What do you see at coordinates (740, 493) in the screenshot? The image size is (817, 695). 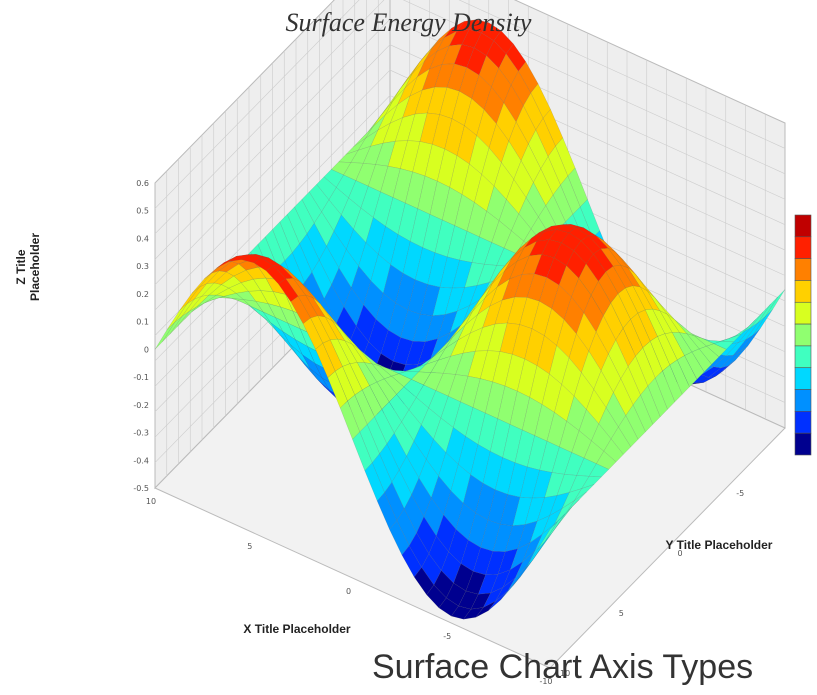 I see `y-tick-label: -5` at bounding box center [740, 493].